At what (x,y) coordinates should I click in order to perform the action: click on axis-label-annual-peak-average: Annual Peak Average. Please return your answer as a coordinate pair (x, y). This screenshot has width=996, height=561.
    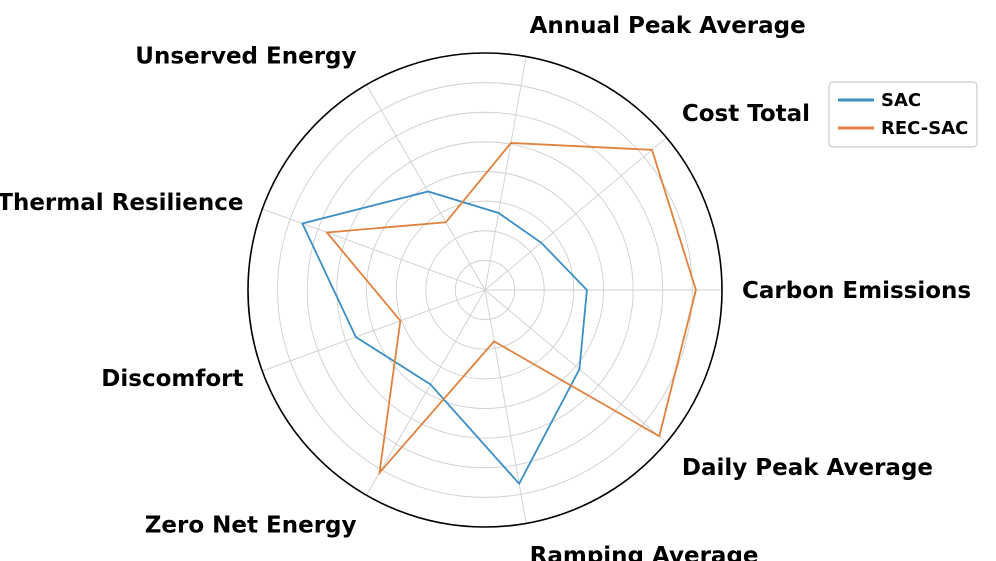
    Looking at the image, I should click on (668, 26).